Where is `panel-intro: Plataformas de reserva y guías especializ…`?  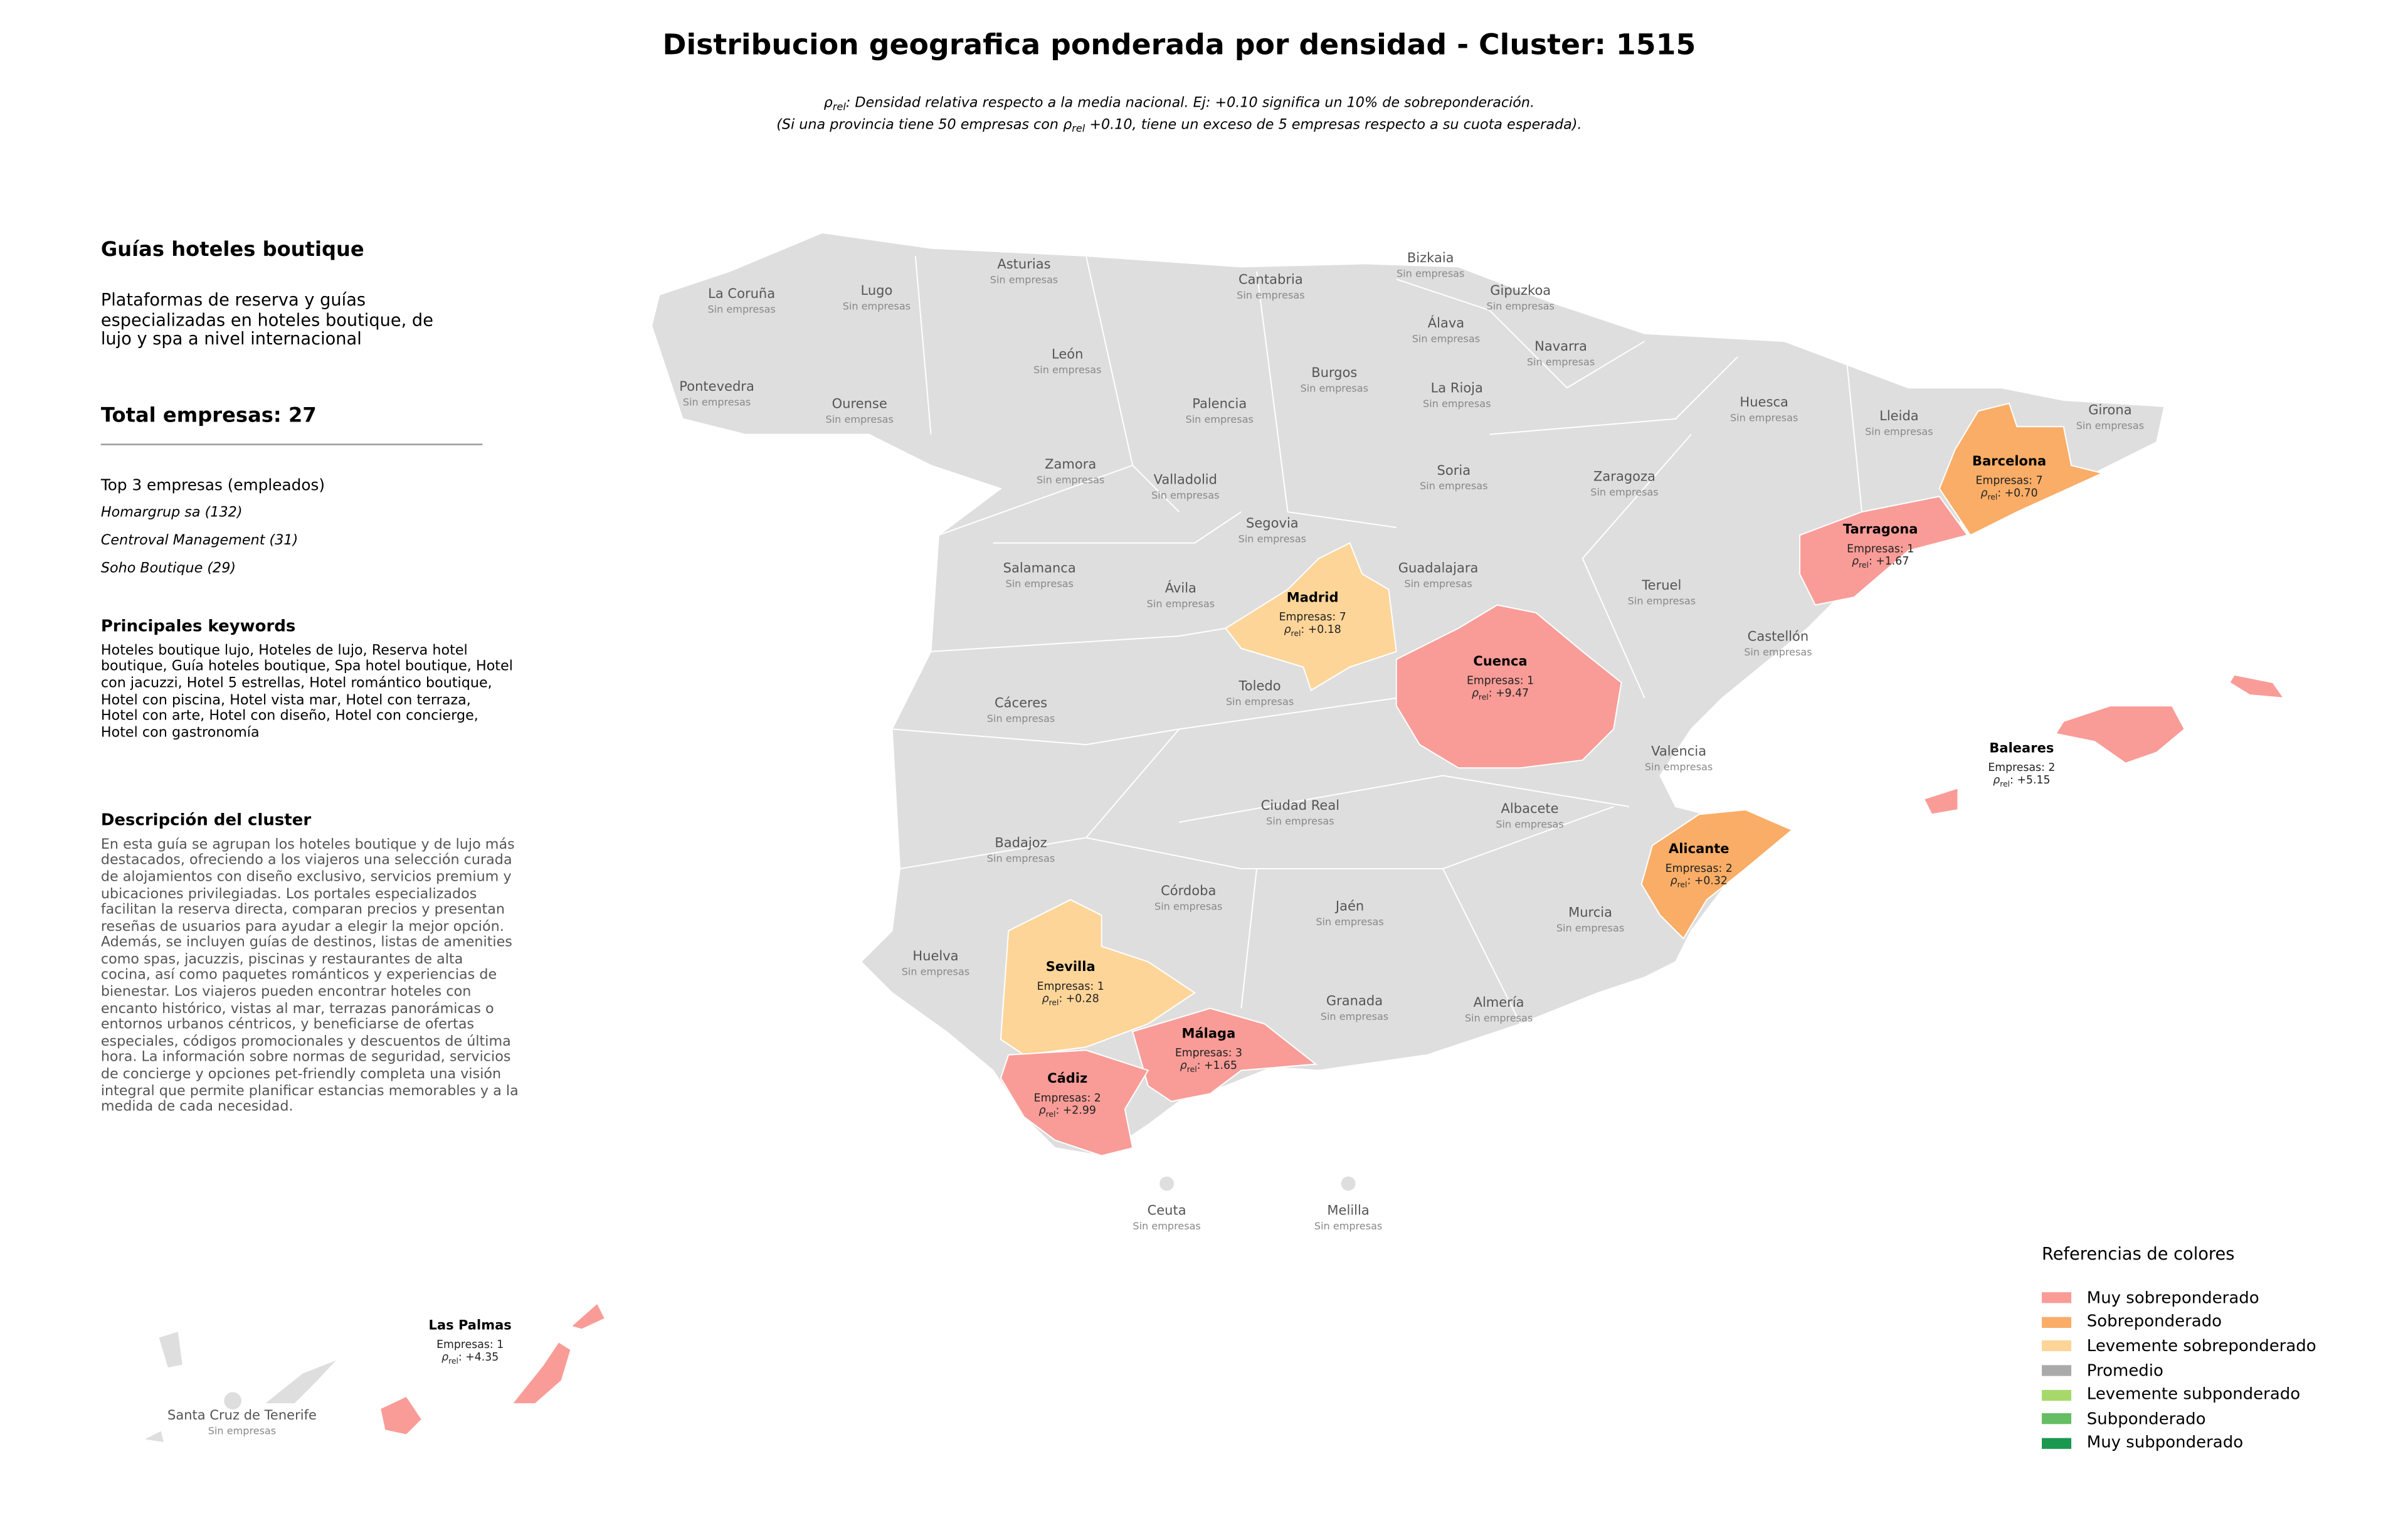 panel-intro: Plataformas de reserva y guías especializ… is located at coordinates (325, 320).